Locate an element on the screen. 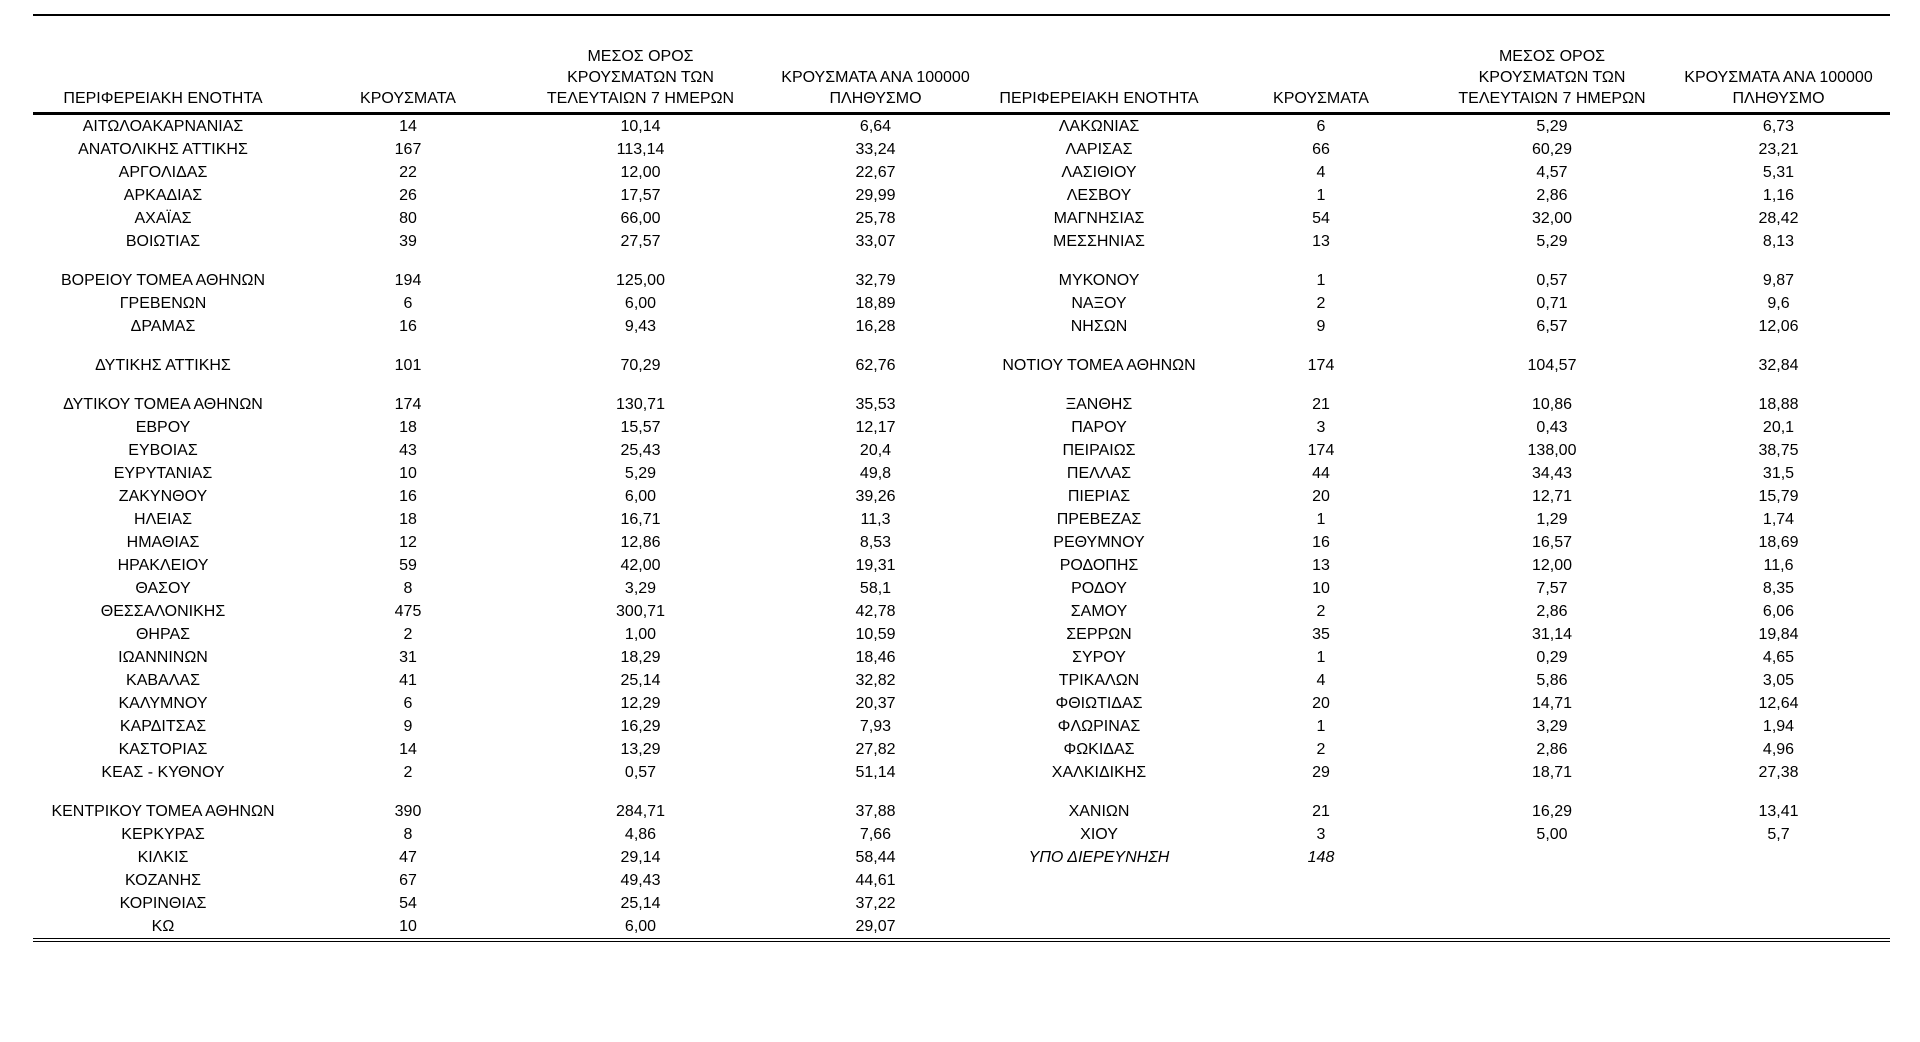 This screenshot has height=1042, width=1920. left-cases-cell: 10 is located at coordinates (408, 473).